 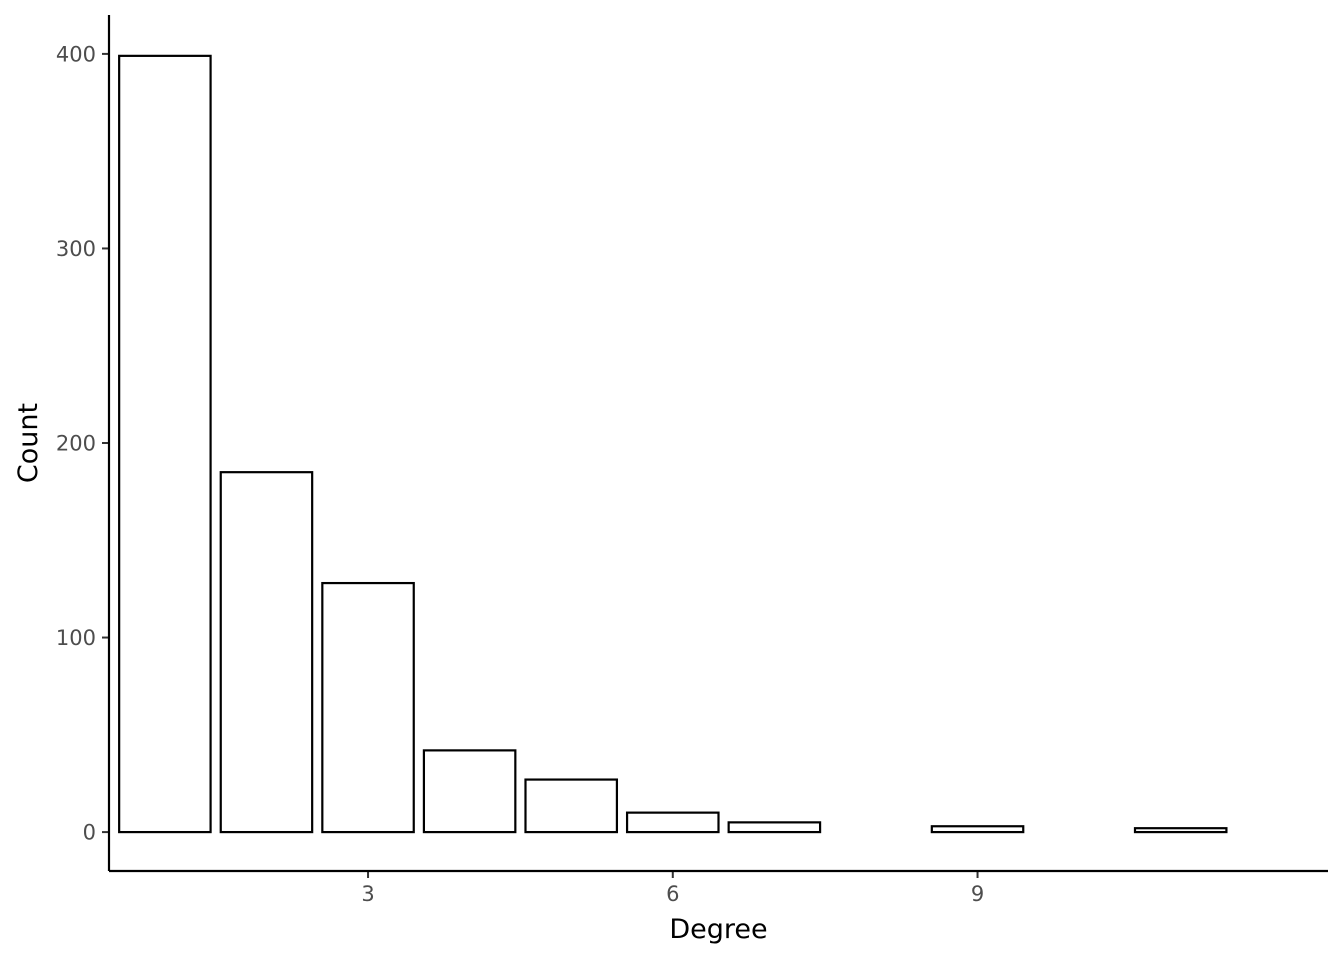 What do you see at coordinates (76, 54) in the screenshot?
I see `y-tick-label-400: 400` at bounding box center [76, 54].